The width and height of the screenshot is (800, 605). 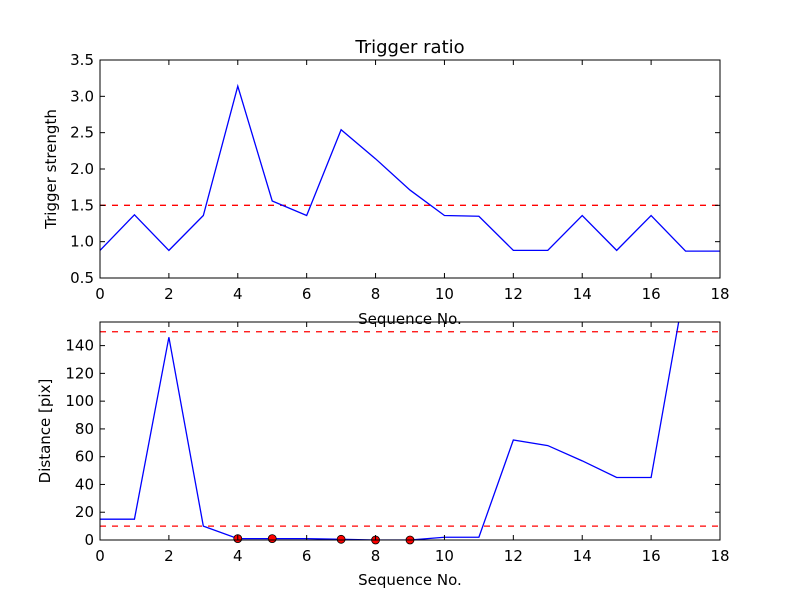 What do you see at coordinates (84, 457) in the screenshot?
I see `y-tick-label: 60` at bounding box center [84, 457].